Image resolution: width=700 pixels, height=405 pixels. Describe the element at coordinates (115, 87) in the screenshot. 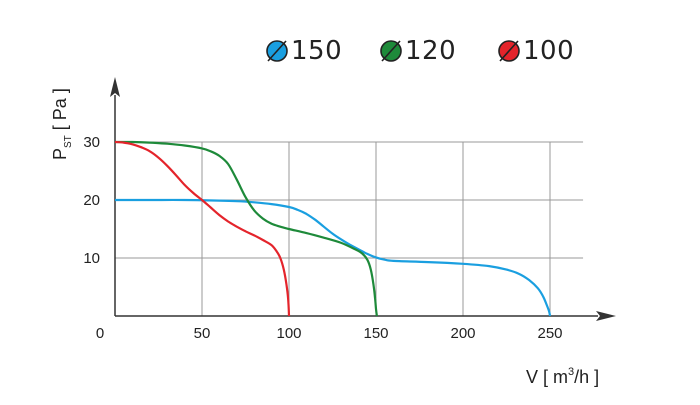

I see `y-axis-arrow` at that location.